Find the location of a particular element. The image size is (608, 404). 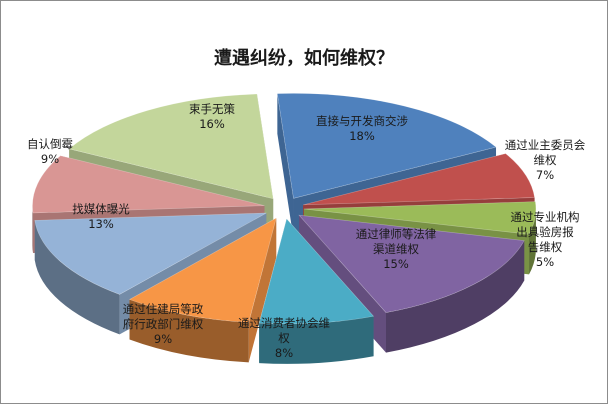

slice-percent-7: 13% is located at coordinates (101, 224).